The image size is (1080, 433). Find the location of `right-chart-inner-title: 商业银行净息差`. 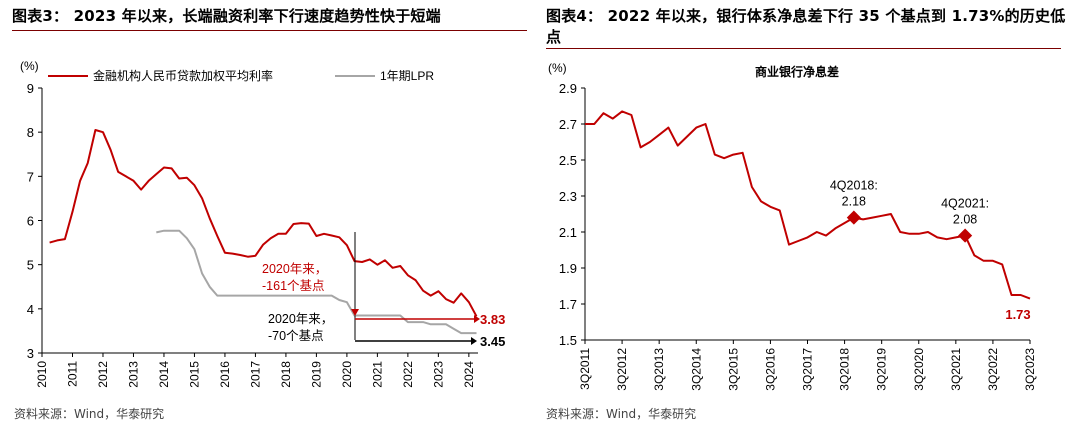

right-chart-inner-title: 商业银行净息差 is located at coordinates (797, 71).